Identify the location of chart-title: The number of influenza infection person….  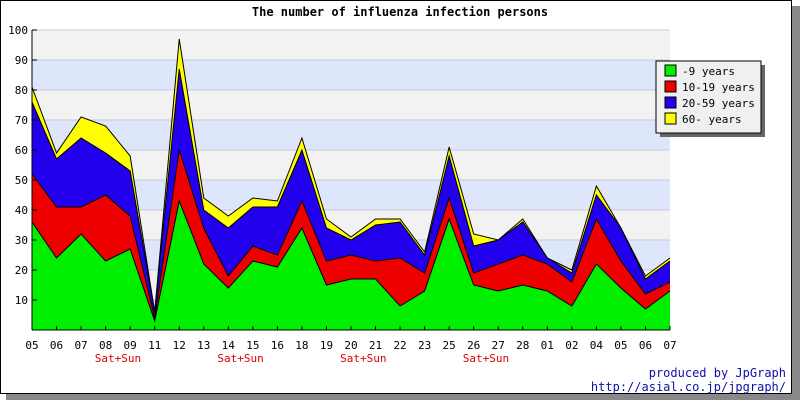
(400, 12).